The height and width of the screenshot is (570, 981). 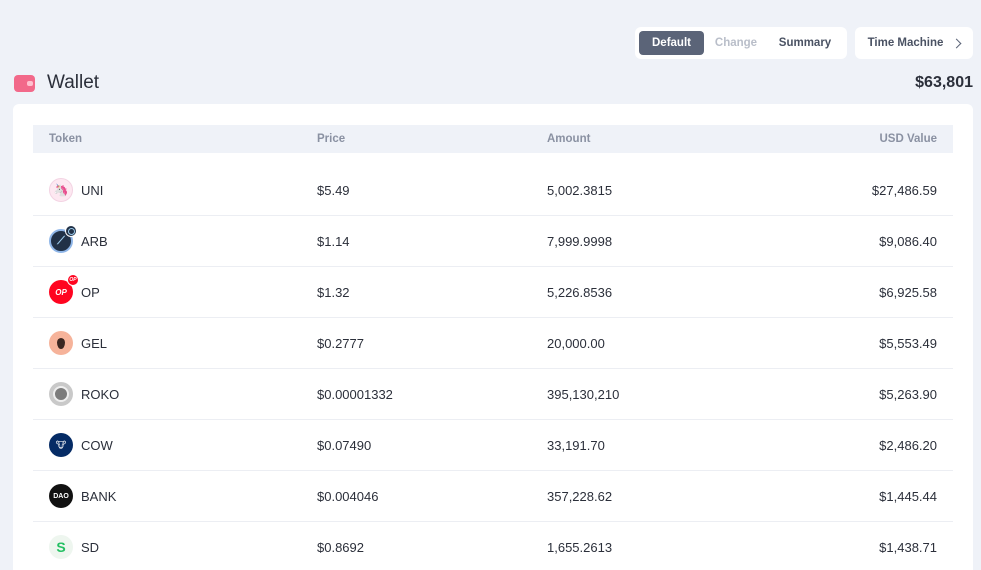 What do you see at coordinates (61, 394) in the screenshot?
I see `roko-icon` at bounding box center [61, 394].